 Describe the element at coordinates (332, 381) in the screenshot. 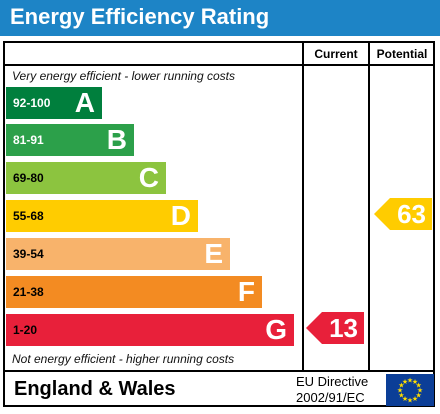

I see `footer-directive-line1: EU Directive` at that location.